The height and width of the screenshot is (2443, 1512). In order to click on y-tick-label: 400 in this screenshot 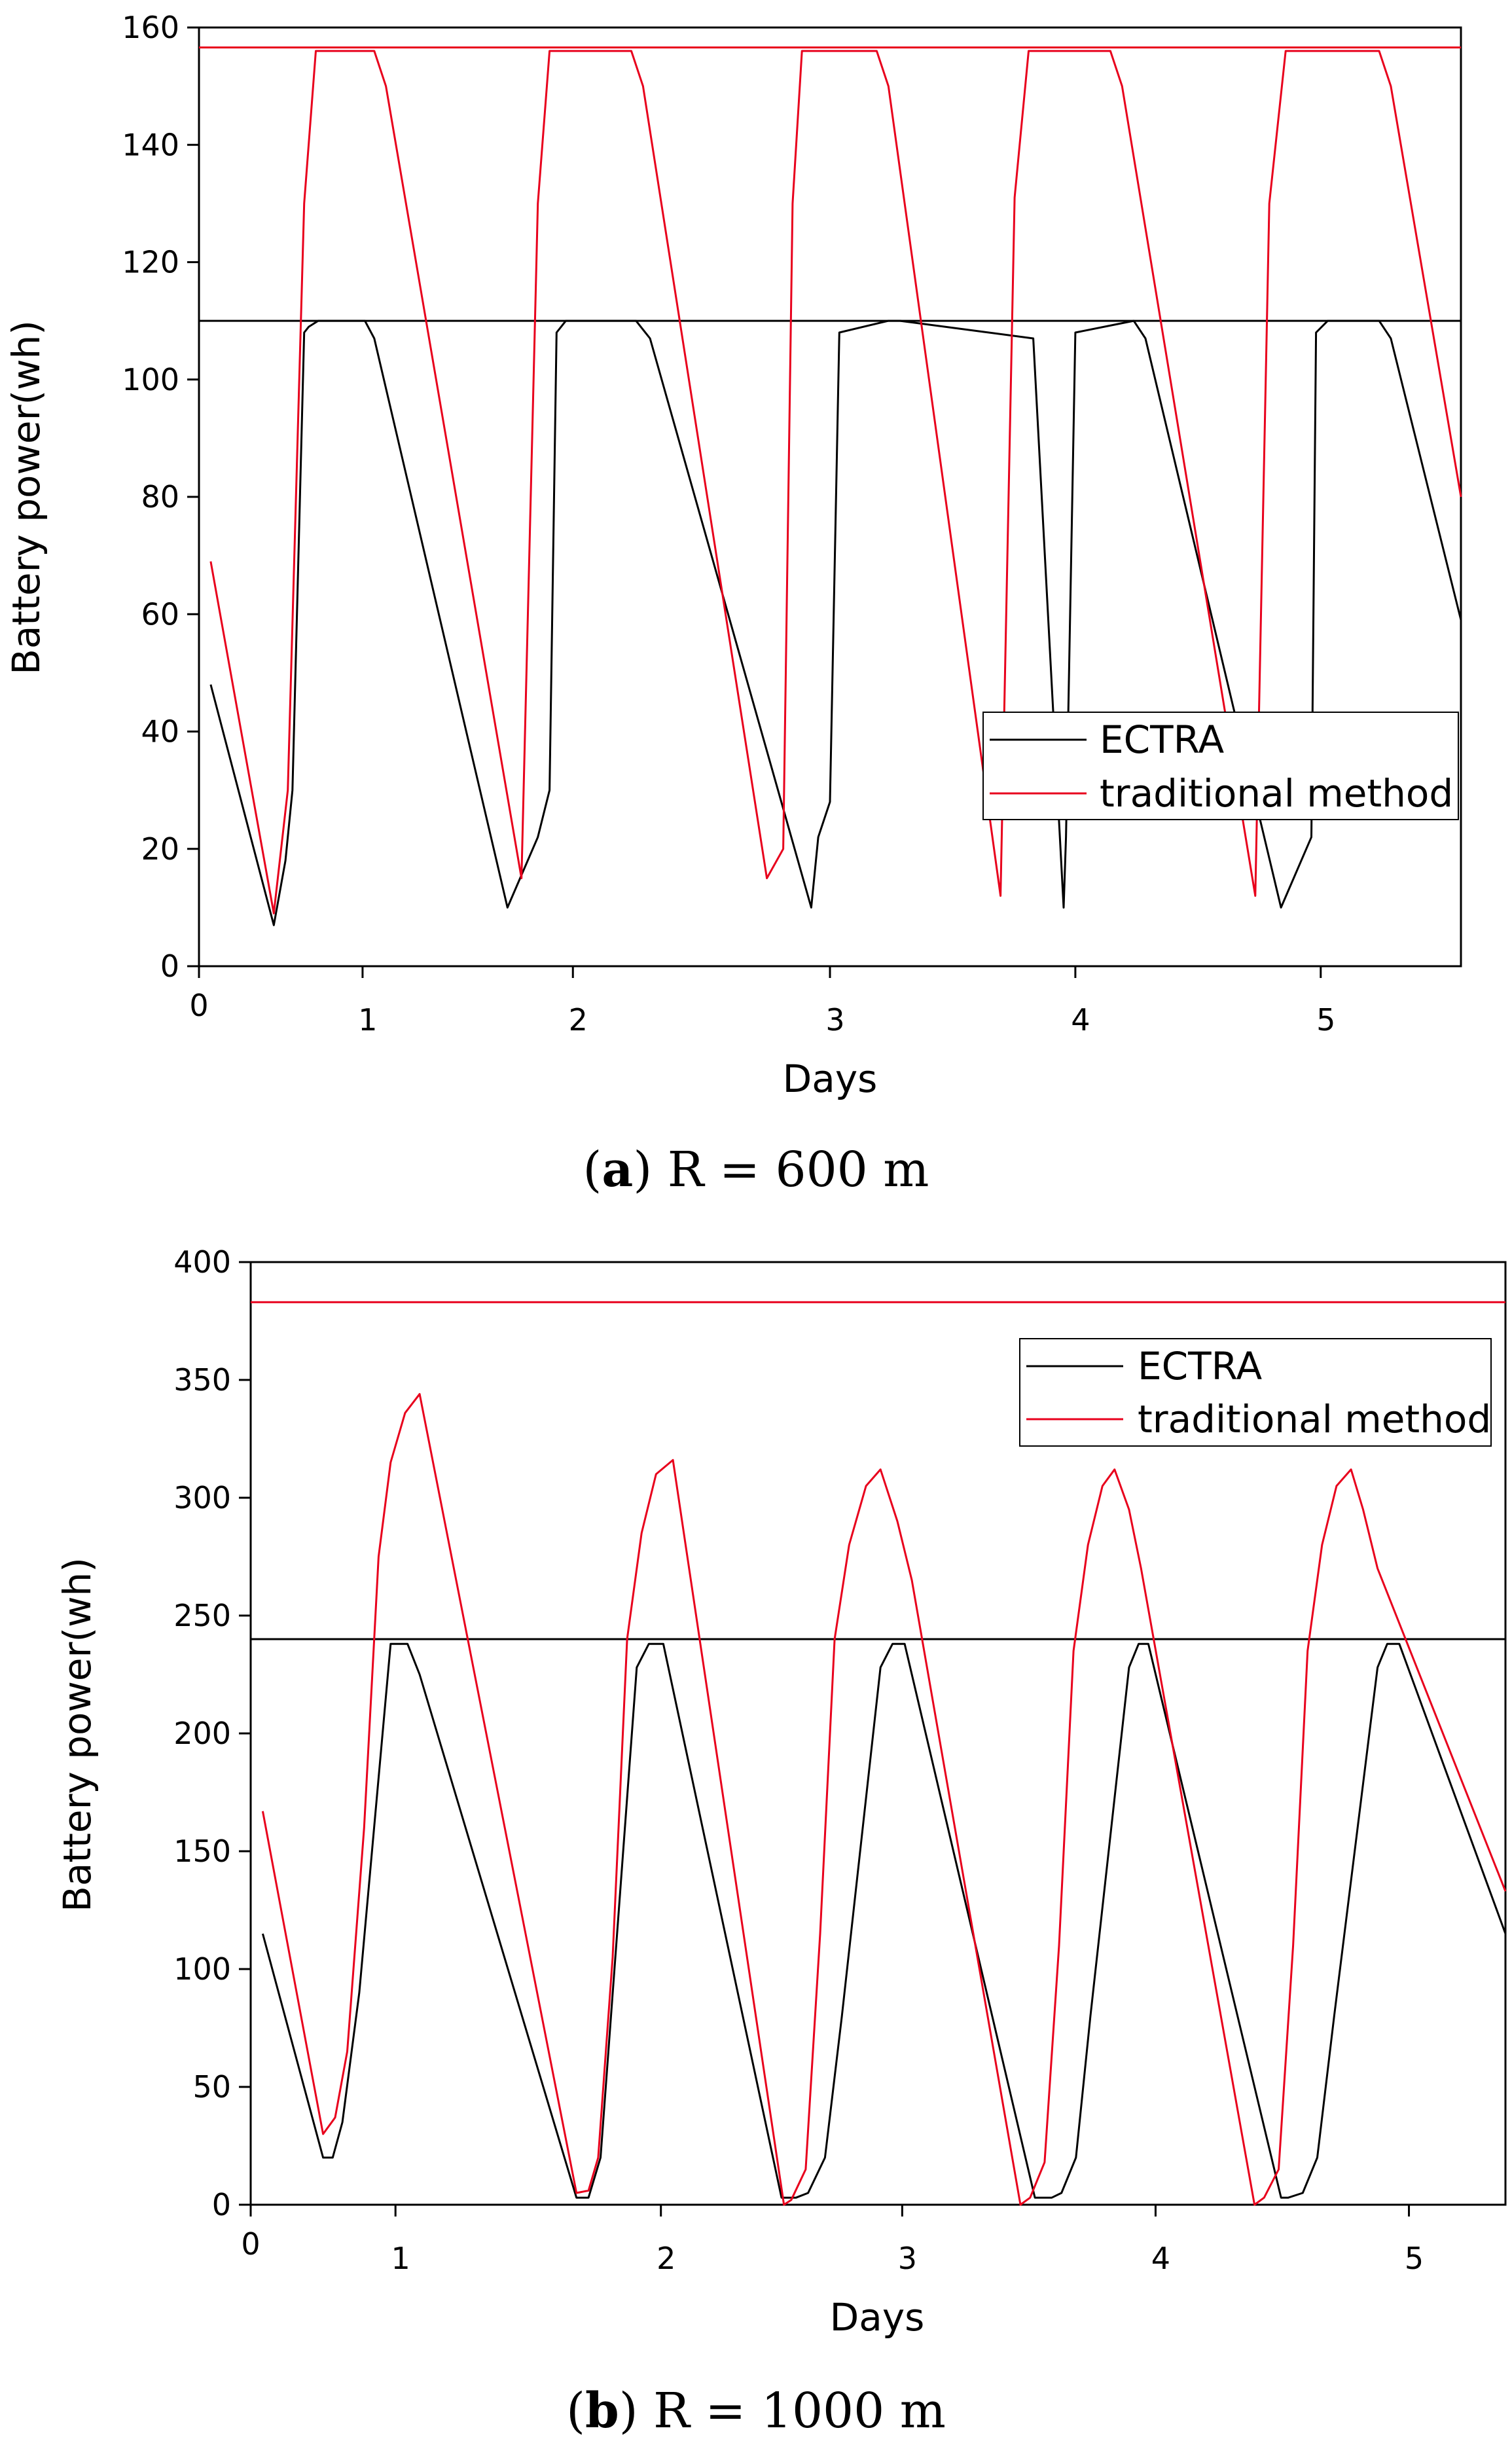, I will do `click(202, 1262)`.